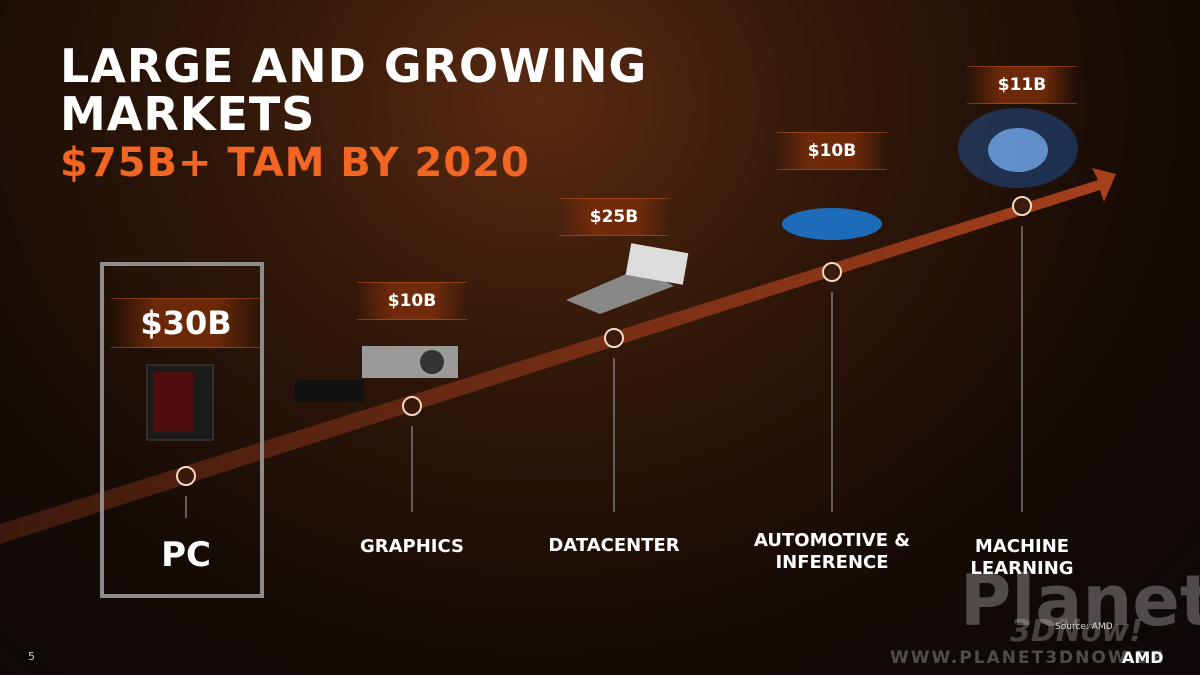  What do you see at coordinates (329, 391) in the screenshot?
I see `console-image` at bounding box center [329, 391].